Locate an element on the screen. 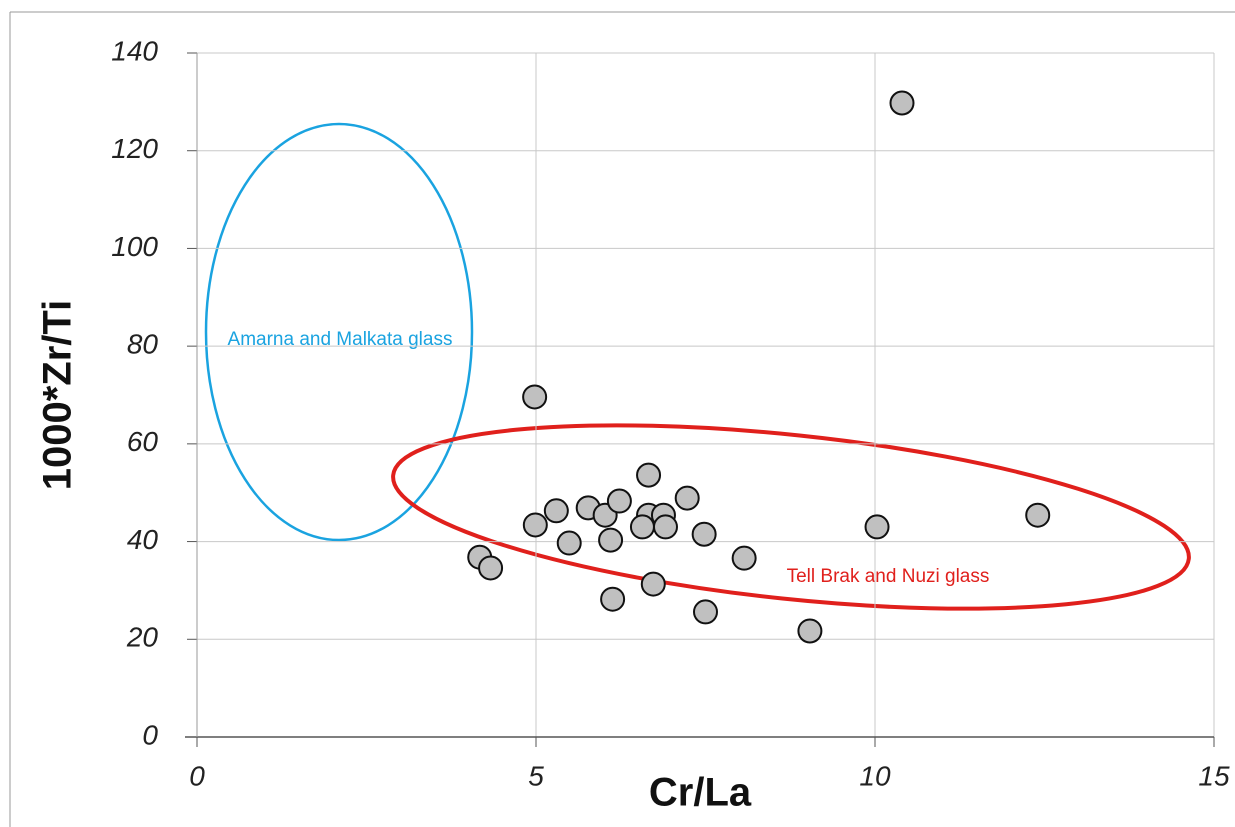 The width and height of the screenshot is (1235, 827). annotation: Tell Brak and Nuzi glass is located at coordinates (888, 576).